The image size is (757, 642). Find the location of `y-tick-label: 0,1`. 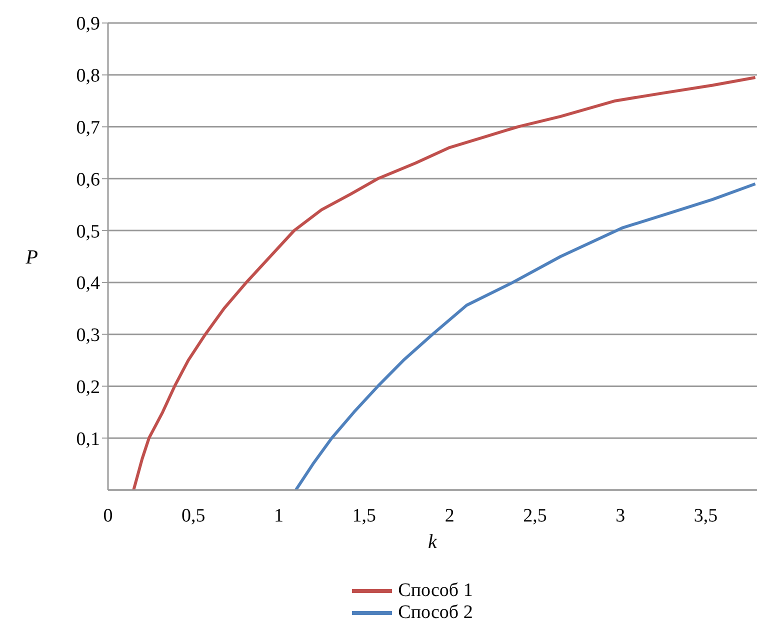

y-tick-label: 0,1 is located at coordinates (88, 439).